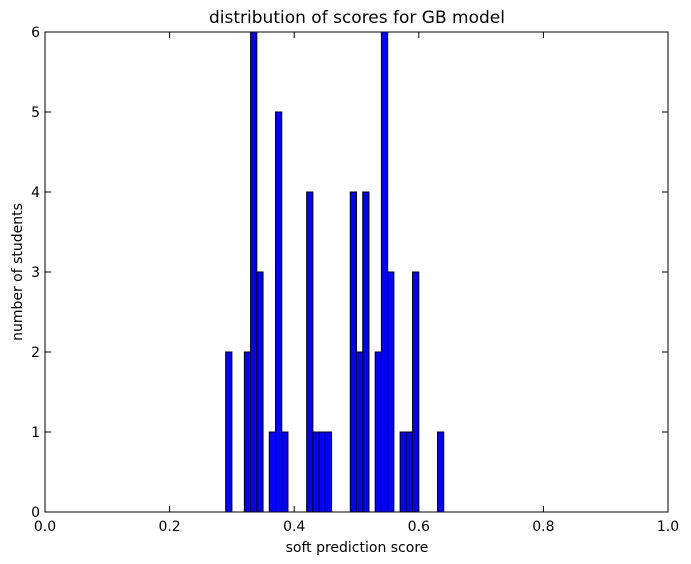  Describe the element at coordinates (35, 513) in the screenshot. I see `y-tick-label-0: 0` at that location.